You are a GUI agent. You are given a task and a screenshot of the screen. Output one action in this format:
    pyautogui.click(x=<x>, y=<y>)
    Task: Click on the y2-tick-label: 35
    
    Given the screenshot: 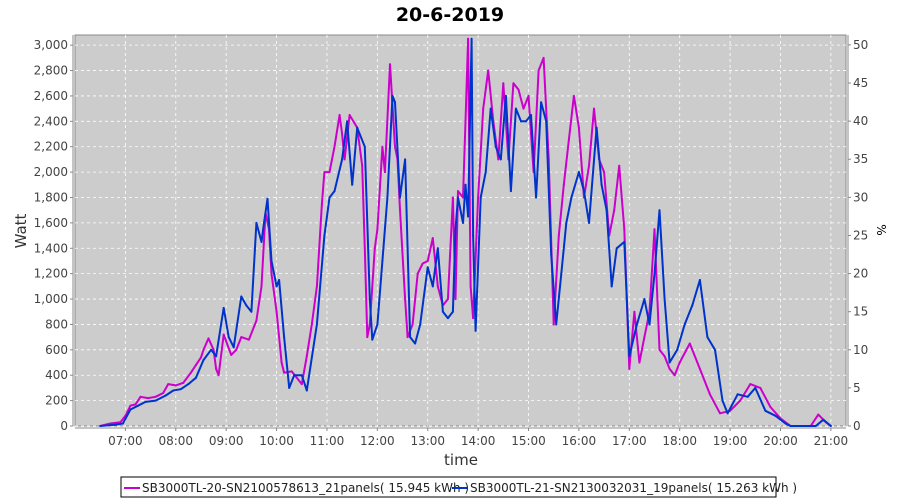 What is the action you would take?
    pyautogui.click(x=860, y=159)
    